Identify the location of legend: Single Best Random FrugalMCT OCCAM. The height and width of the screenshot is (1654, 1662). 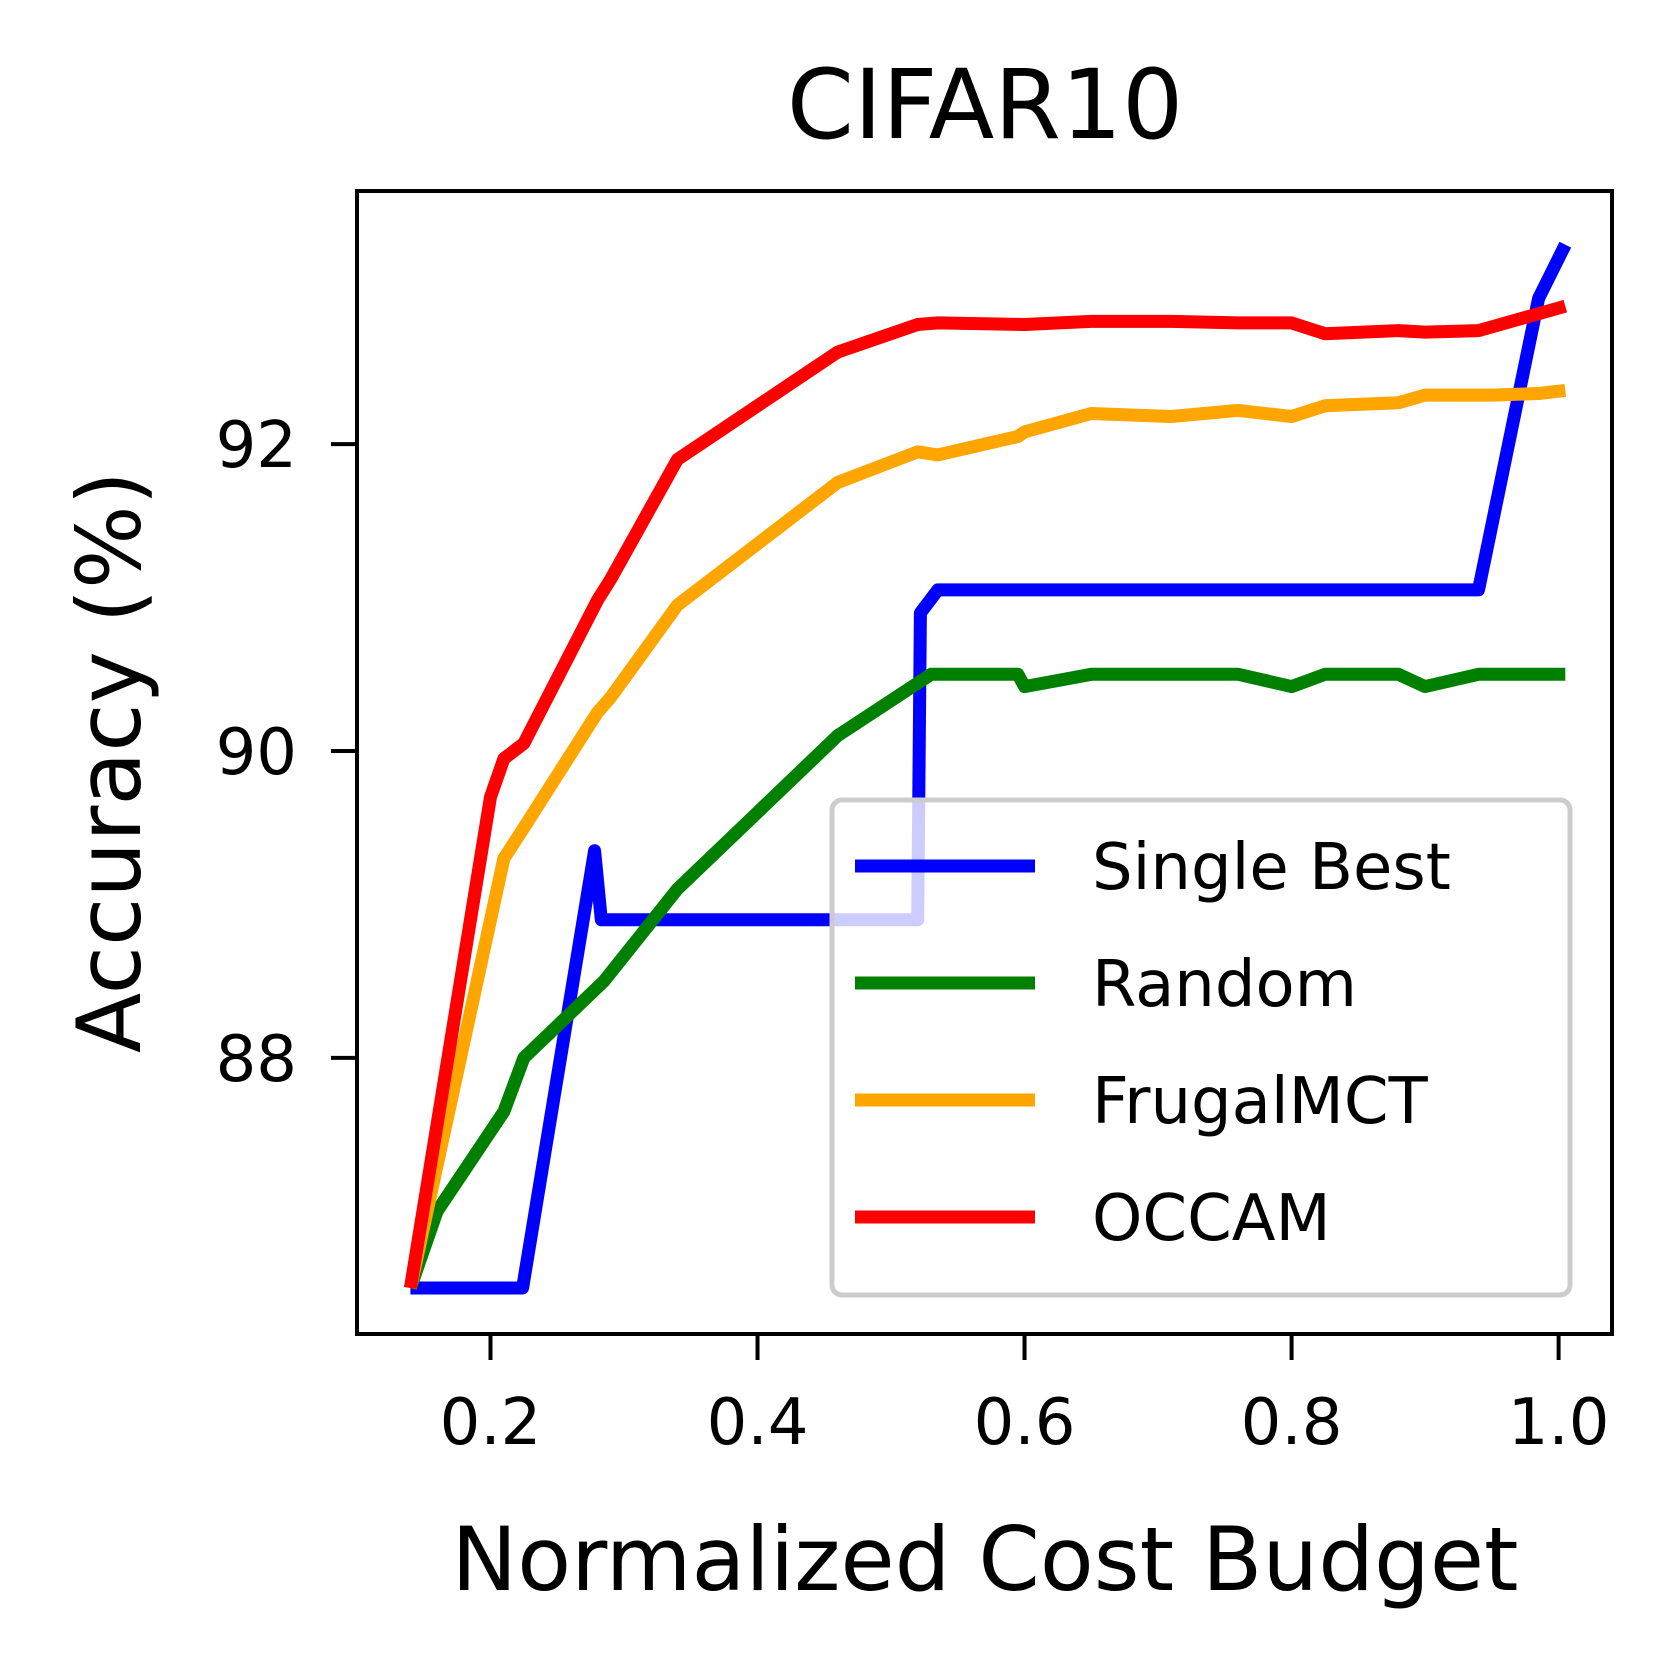
(1201, 1047).